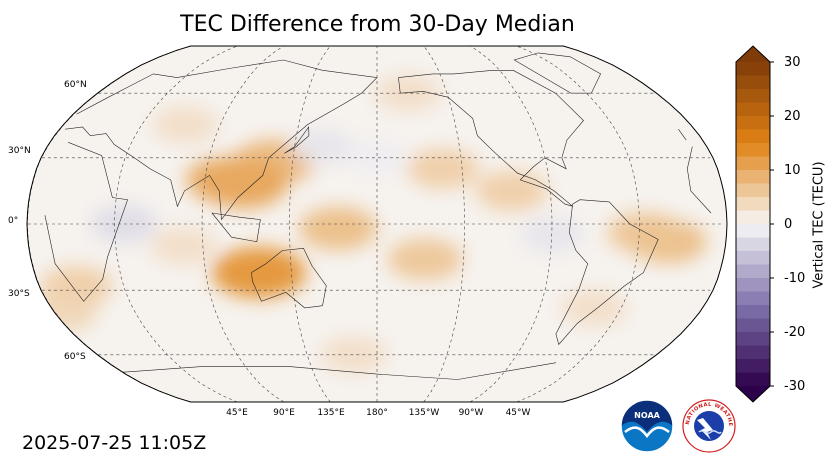 This screenshot has width=835, height=470. What do you see at coordinates (377, 413) in the screenshot?
I see `lon-label-180: 180°` at bounding box center [377, 413].